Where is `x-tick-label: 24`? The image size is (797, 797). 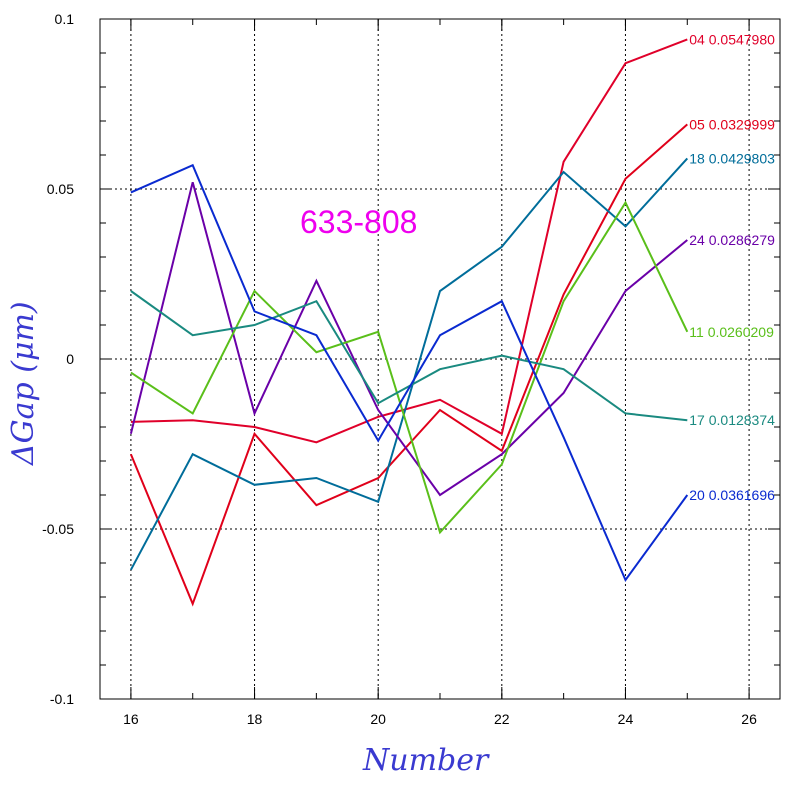
x-tick-label: 24 is located at coordinates (626, 719).